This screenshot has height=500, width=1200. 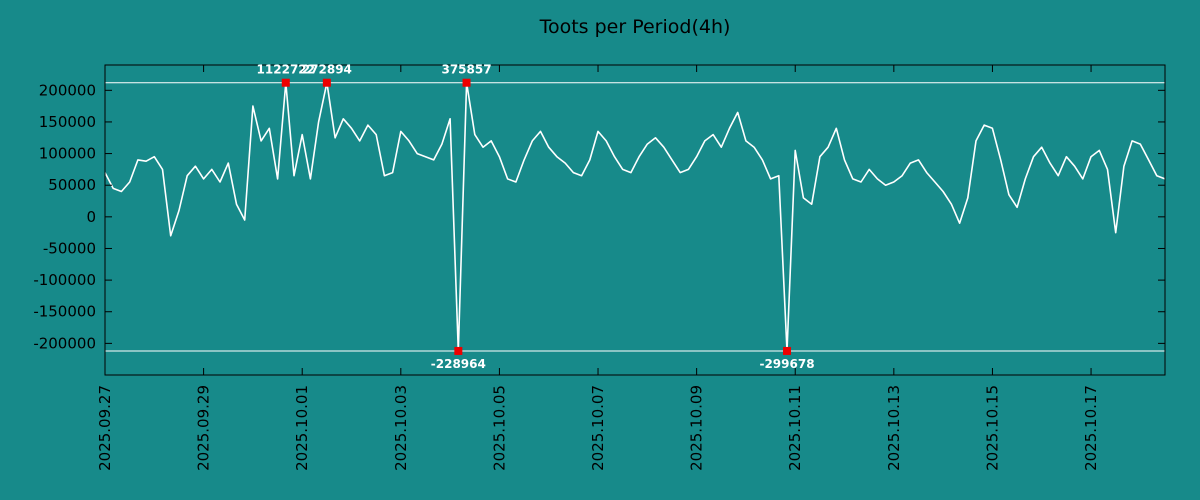 I want to click on annotation-label: 375857, so click(x=466, y=70).